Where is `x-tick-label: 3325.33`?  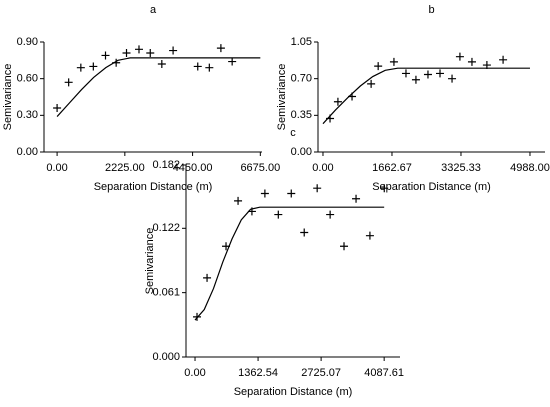 x-tick-label: 3325.33 is located at coordinates (461, 168).